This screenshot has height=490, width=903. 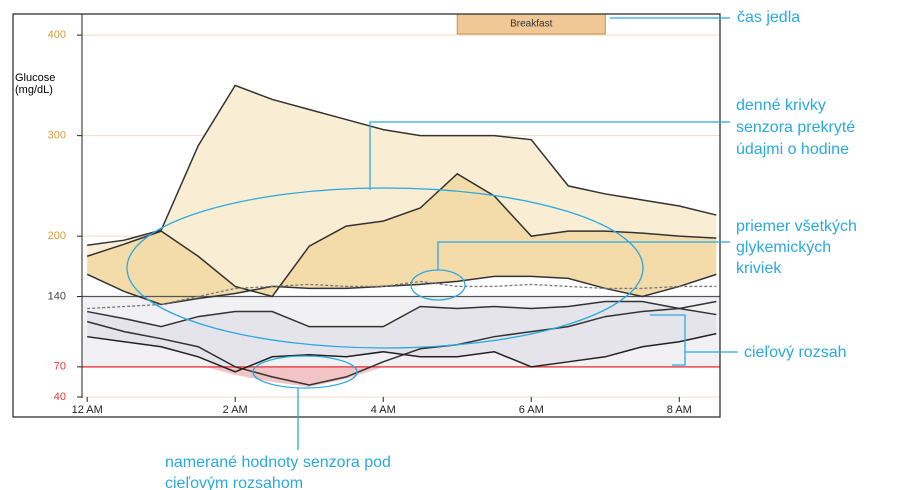 I want to click on x-tick-label: 6 AM, so click(x=531, y=410).